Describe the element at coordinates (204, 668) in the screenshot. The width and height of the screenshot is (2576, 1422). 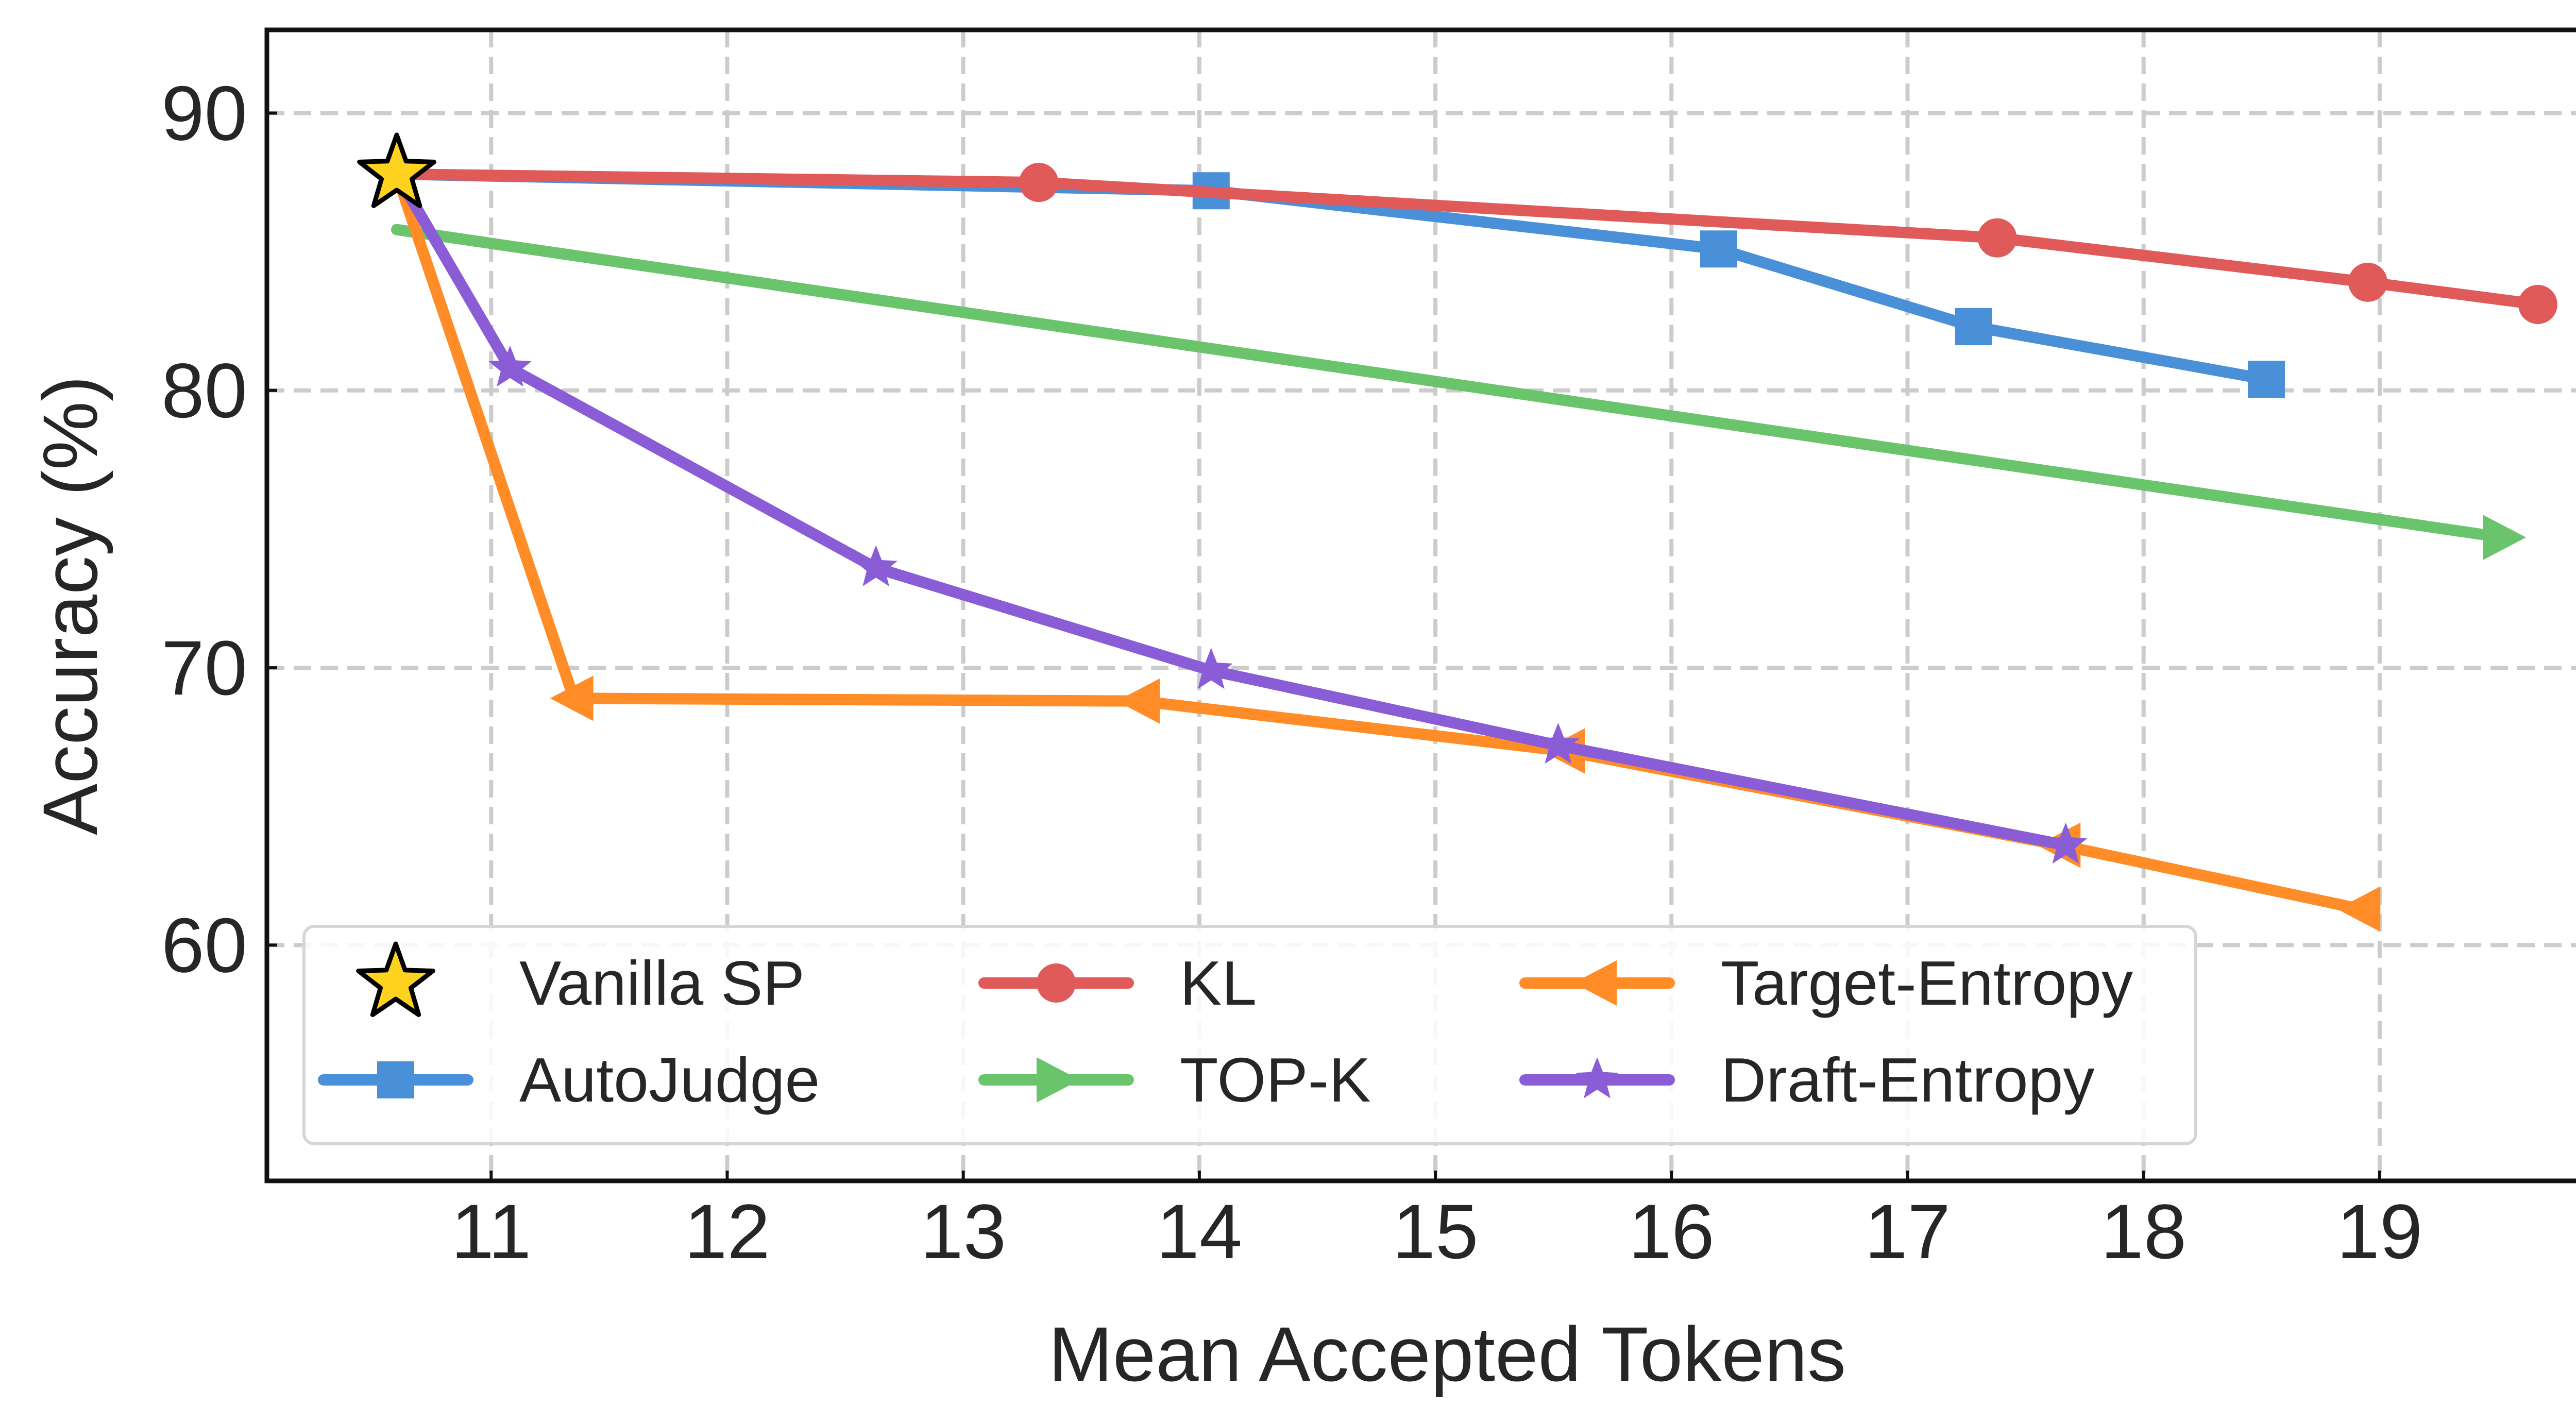
I see `y-tick-label-70: 70` at that location.